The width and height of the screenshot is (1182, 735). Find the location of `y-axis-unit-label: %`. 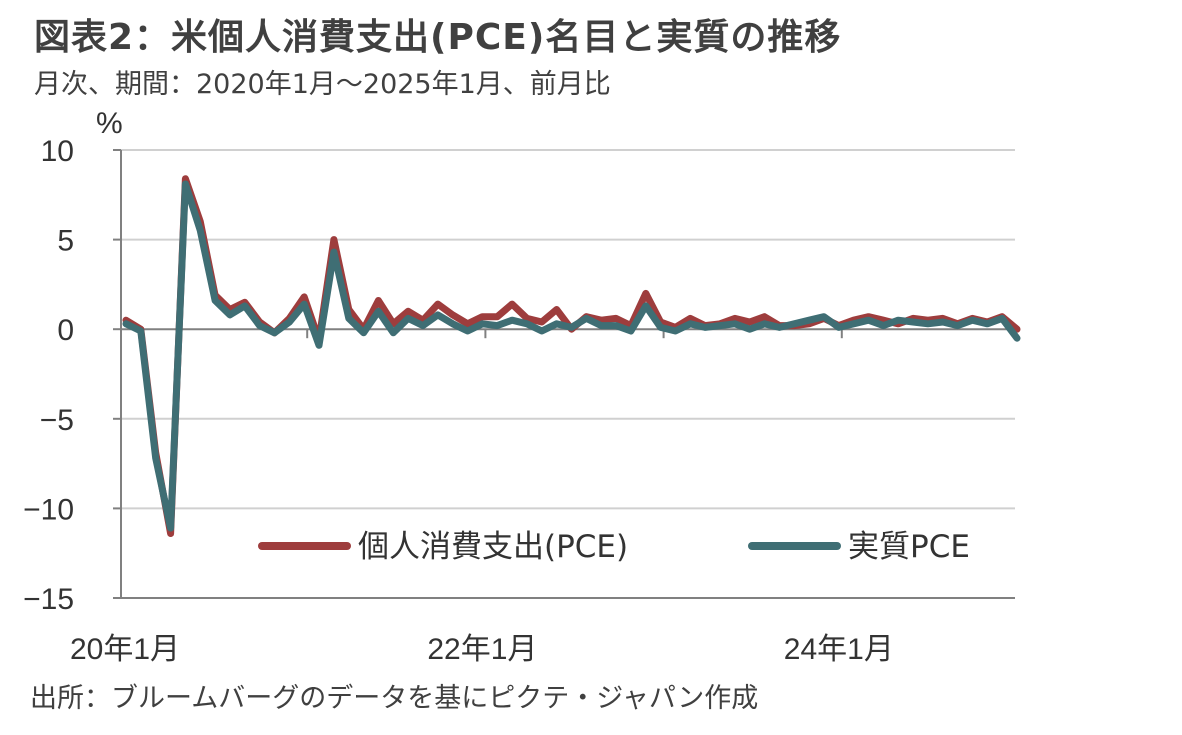

y-axis-unit-label: % is located at coordinates (109, 123).